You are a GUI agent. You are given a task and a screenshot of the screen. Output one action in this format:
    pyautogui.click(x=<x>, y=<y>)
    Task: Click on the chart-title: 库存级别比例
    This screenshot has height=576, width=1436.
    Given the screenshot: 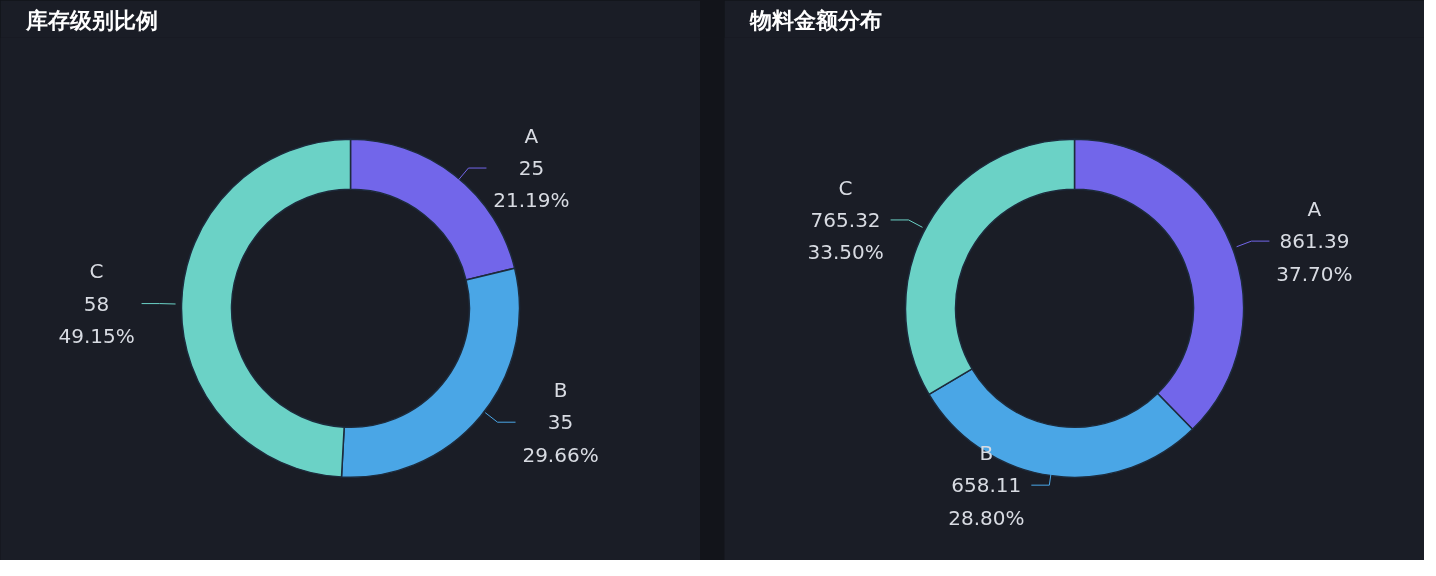 What is the action you would take?
    pyautogui.click(x=91, y=20)
    